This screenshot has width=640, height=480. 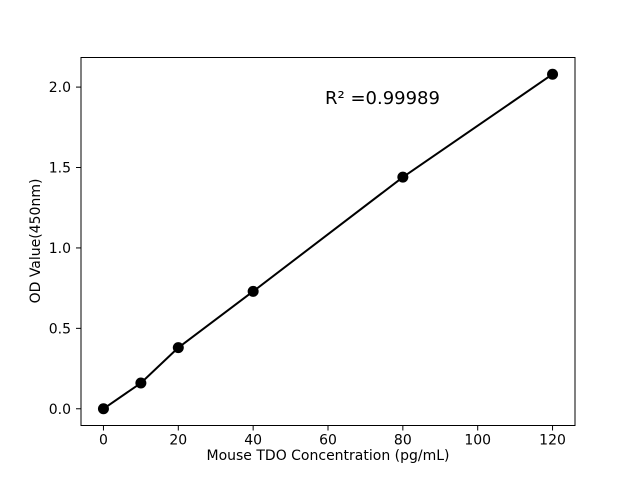 I want to click on x-tick-label: 60, so click(x=328, y=441).